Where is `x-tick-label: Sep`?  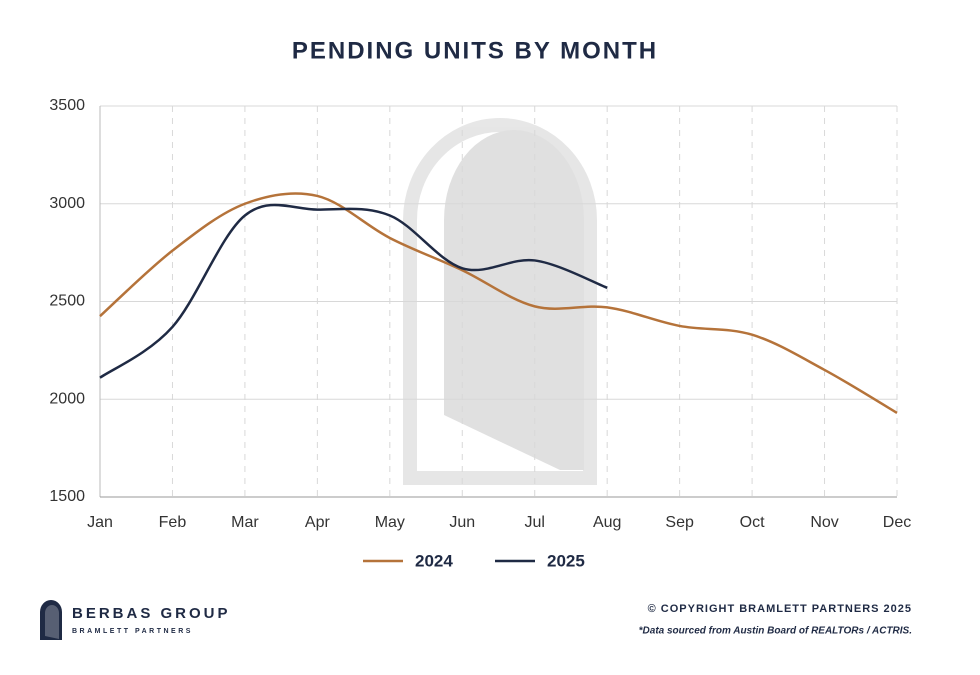 x-tick-label: Sep is located at coordinates (679, 522).